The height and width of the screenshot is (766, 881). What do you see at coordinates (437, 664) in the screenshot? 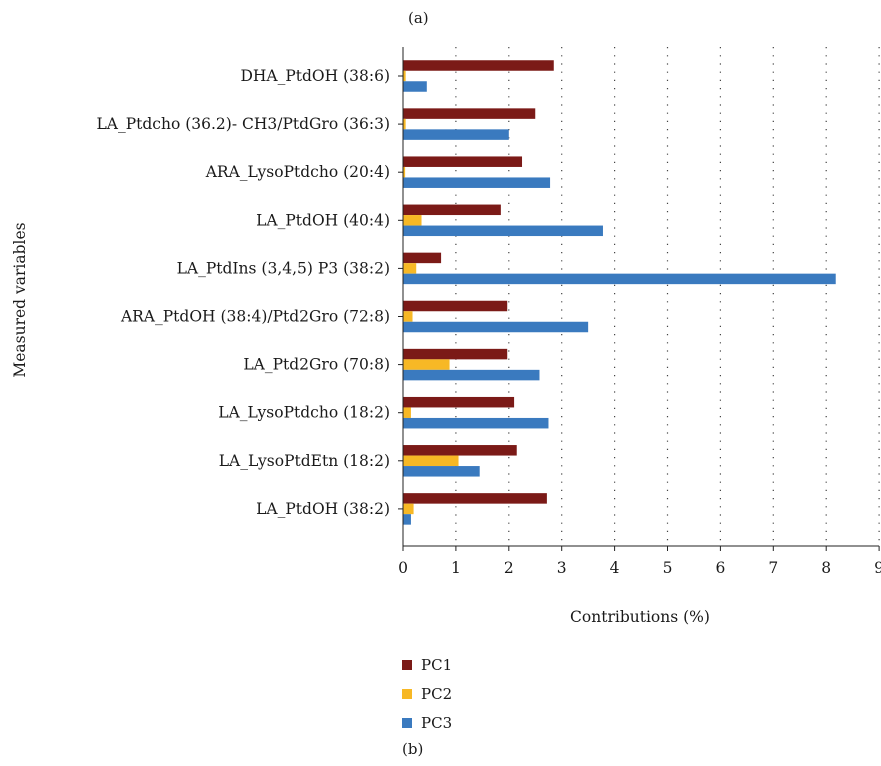
I see `legend-label-pc1: PC1` at bounding box center [437, 664].